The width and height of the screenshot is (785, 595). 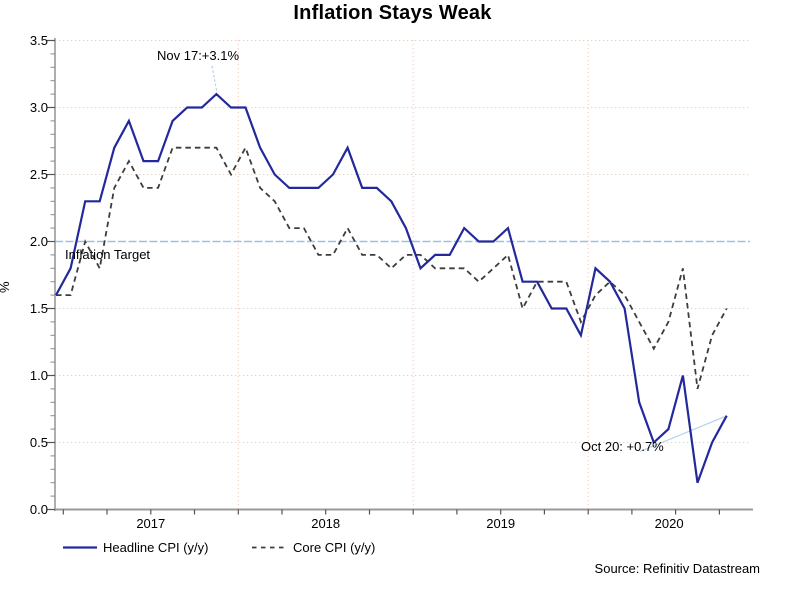 I want to click on y-axis-unit-label: %, so click(x=6, y=284).